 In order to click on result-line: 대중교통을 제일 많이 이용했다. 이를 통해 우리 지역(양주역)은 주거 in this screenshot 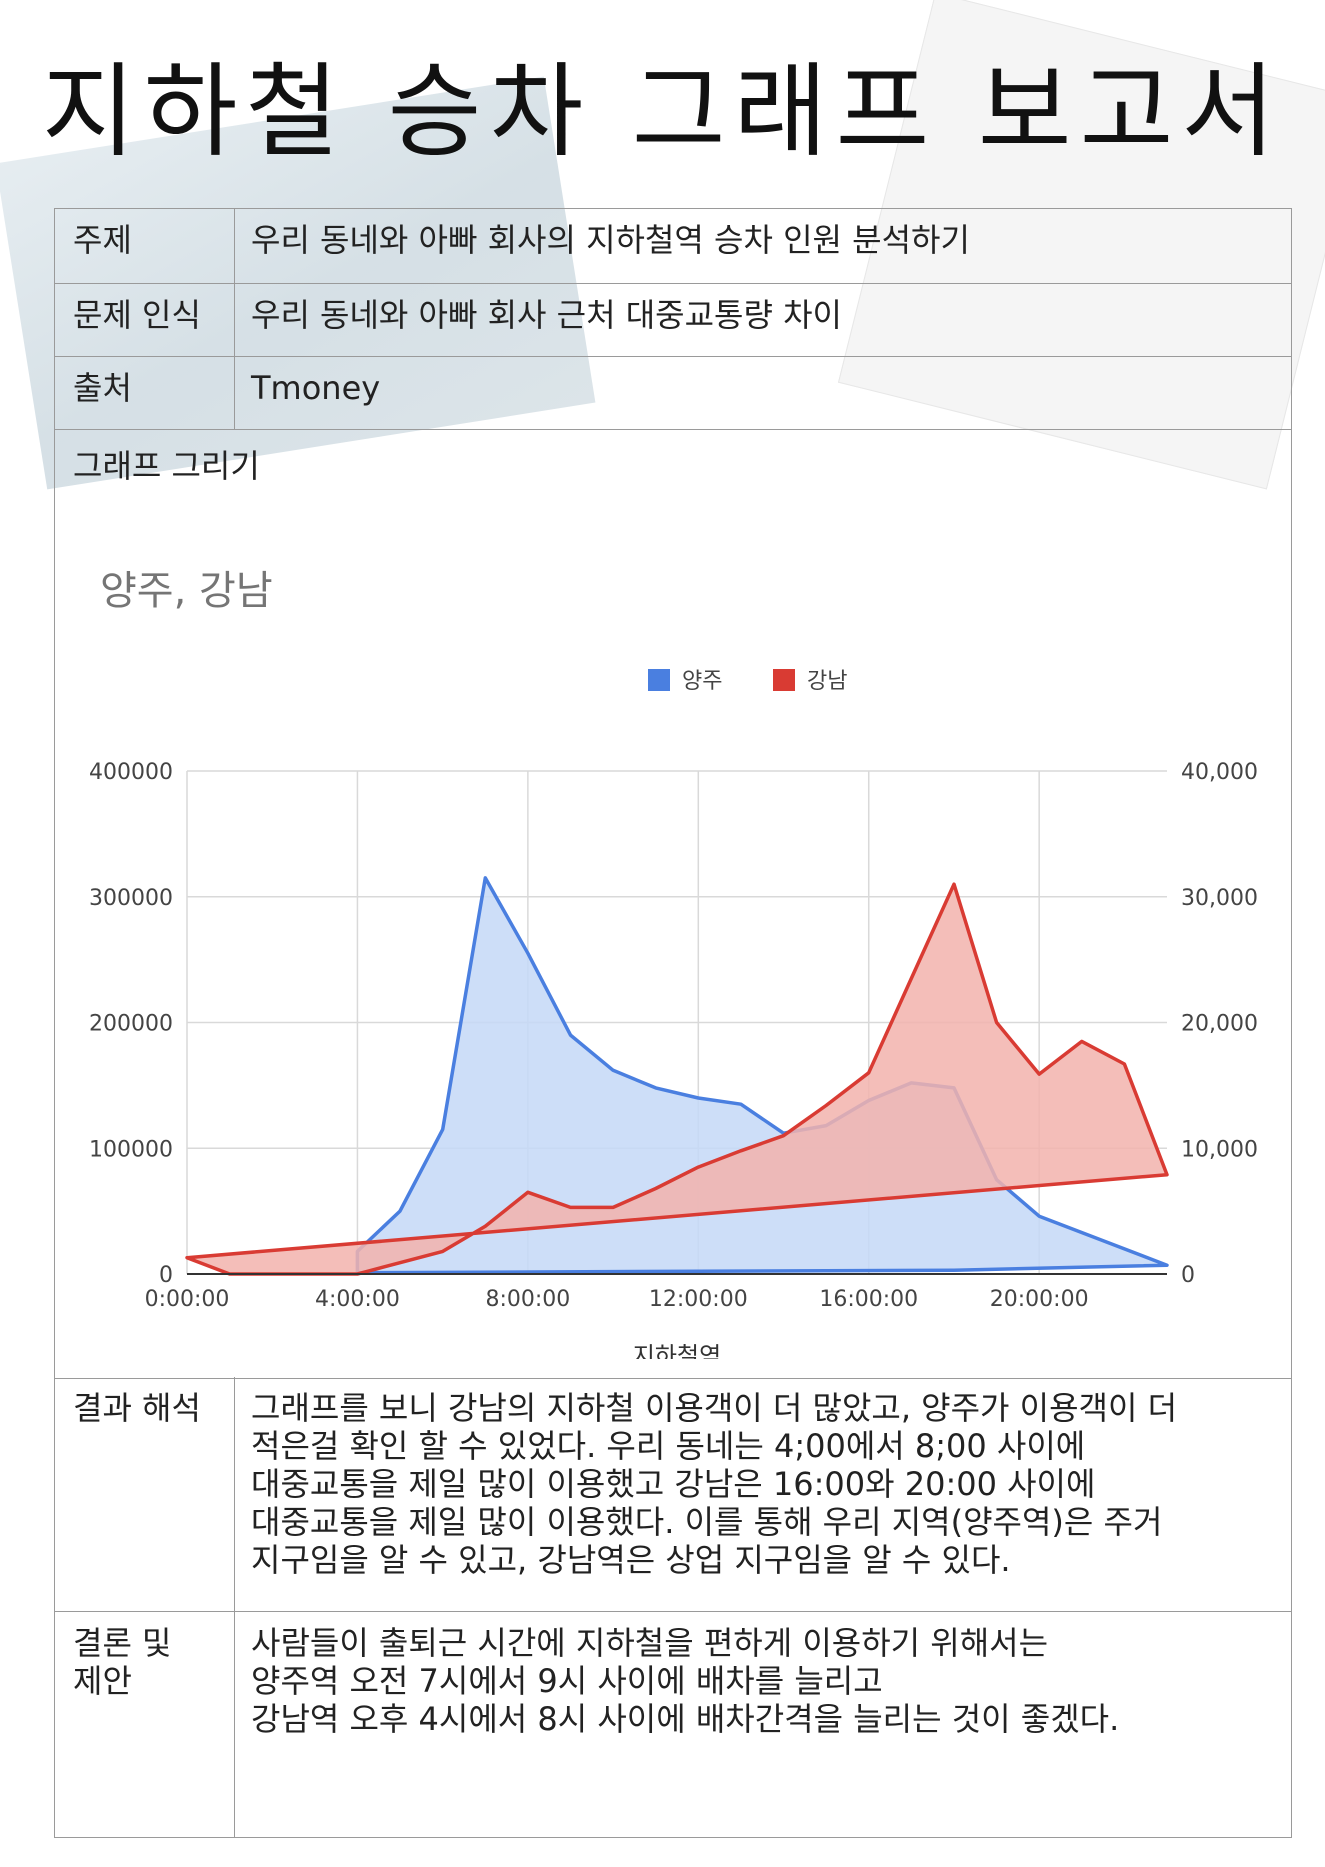, I will do `click(707, 1522)`.